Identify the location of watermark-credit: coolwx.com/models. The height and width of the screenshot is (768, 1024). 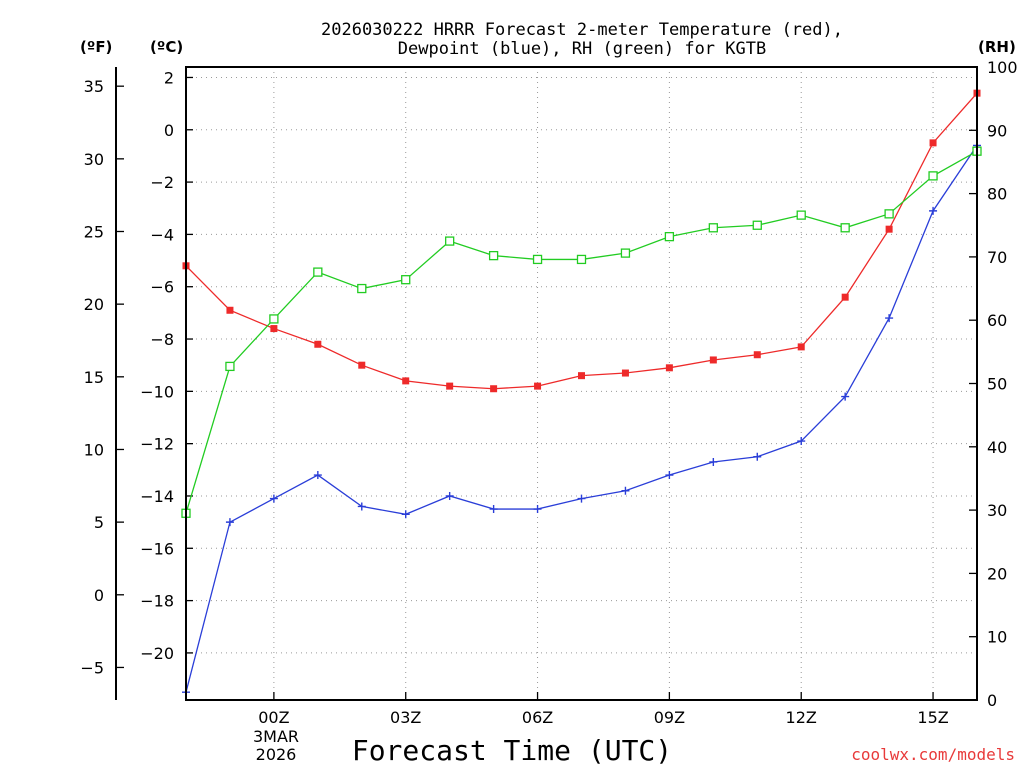
(933, 754).